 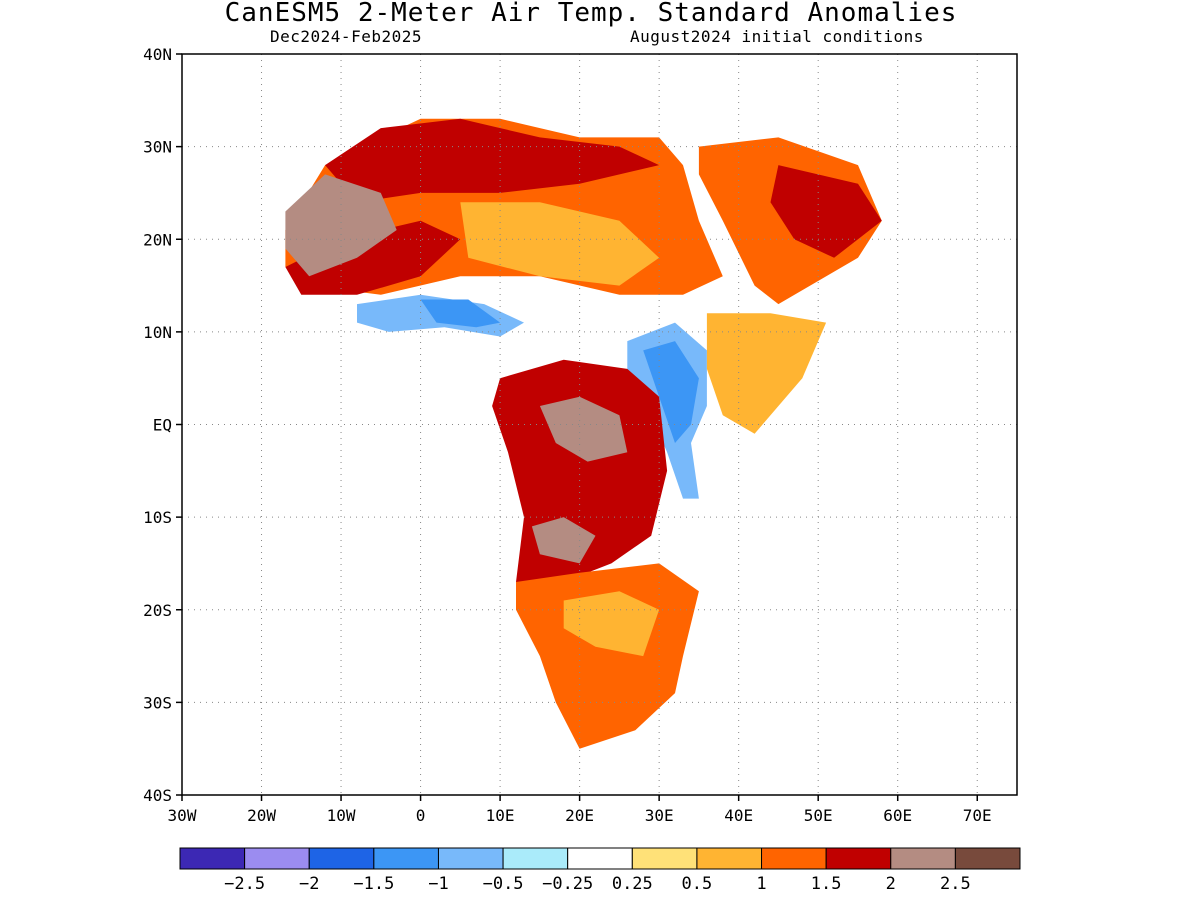 I want to click on colorbar-label: 0.5, so click(x=697, y=884).